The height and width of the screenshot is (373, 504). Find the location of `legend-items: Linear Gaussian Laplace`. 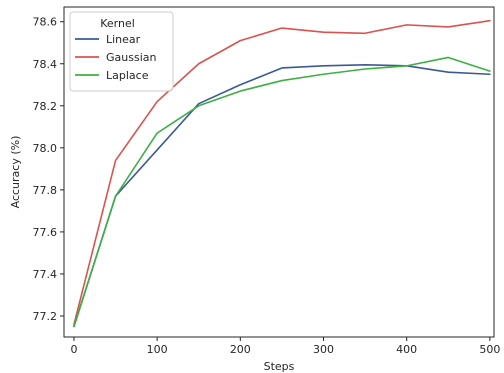

legend-items: Linear Gaussian Laplace is located at coordinates (115, 57).